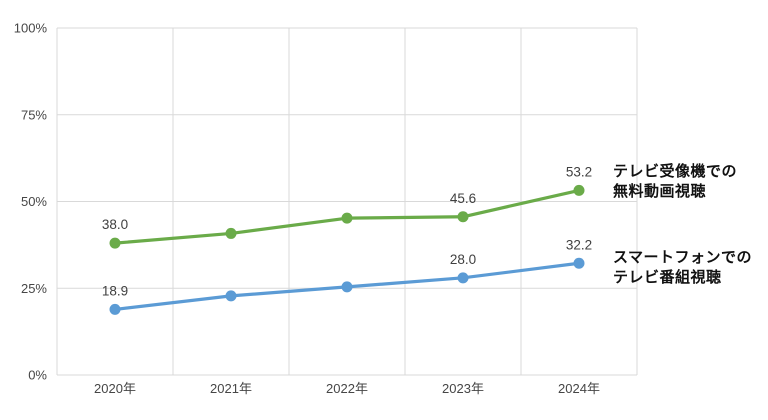  Describe the element at coordinates (463, 388) in the screenshot. I see `x-axis-tick-label: 2023年` at that location.